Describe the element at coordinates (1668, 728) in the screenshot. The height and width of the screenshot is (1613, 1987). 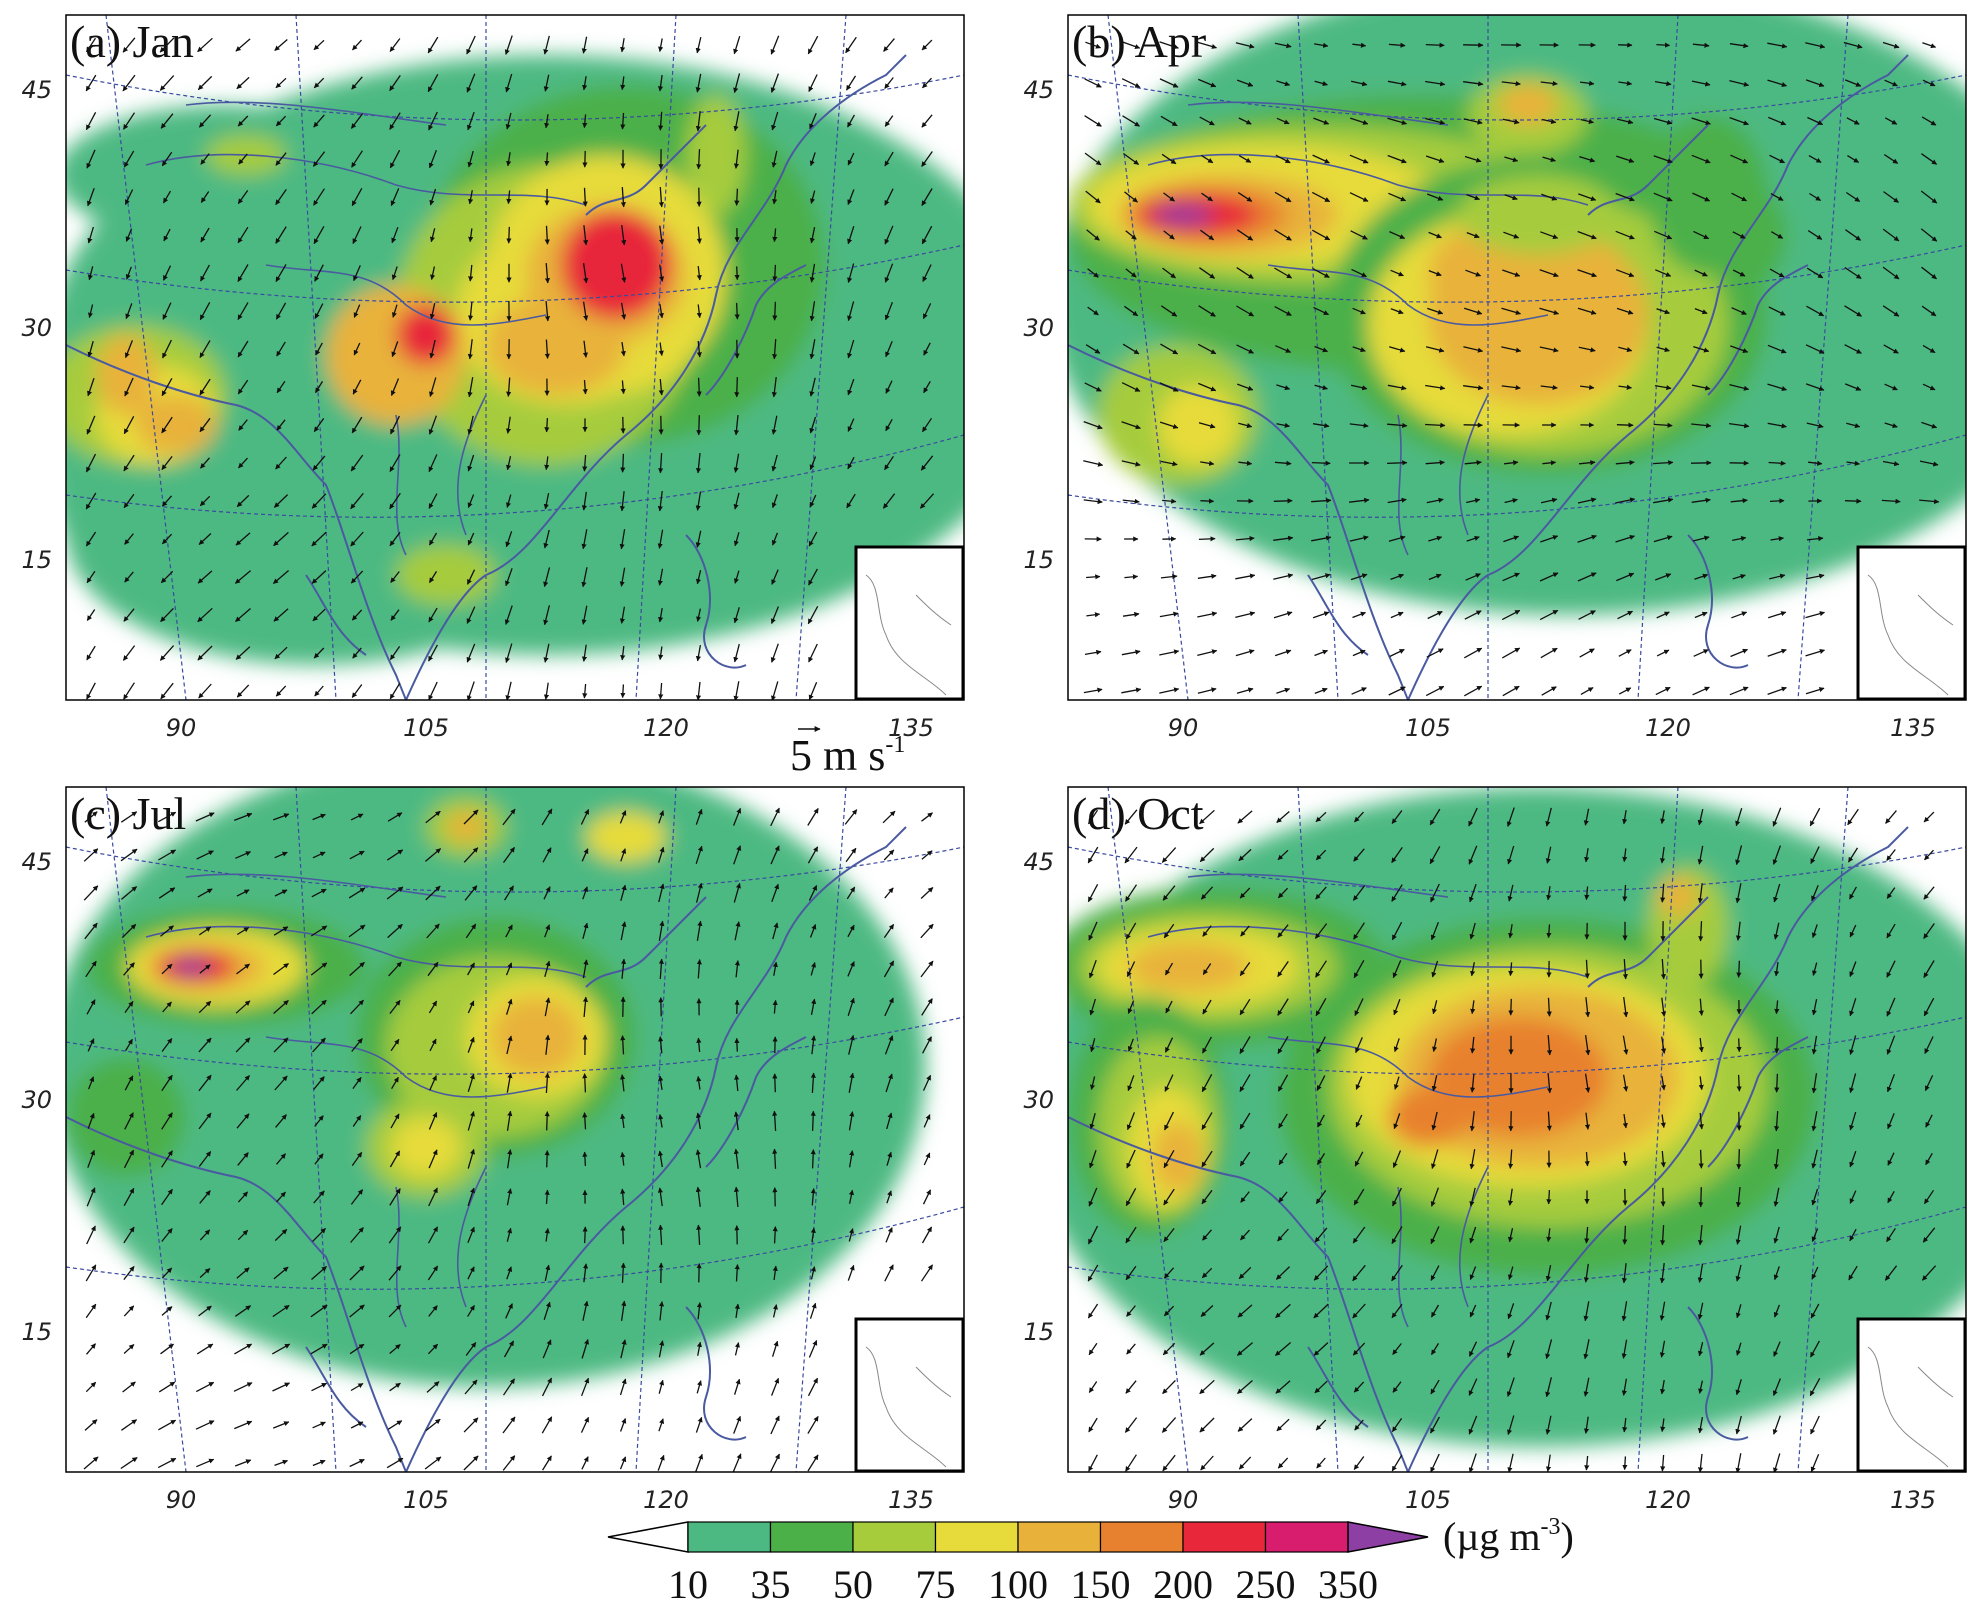
I see `lon-tick-b-120: 120` at that location.